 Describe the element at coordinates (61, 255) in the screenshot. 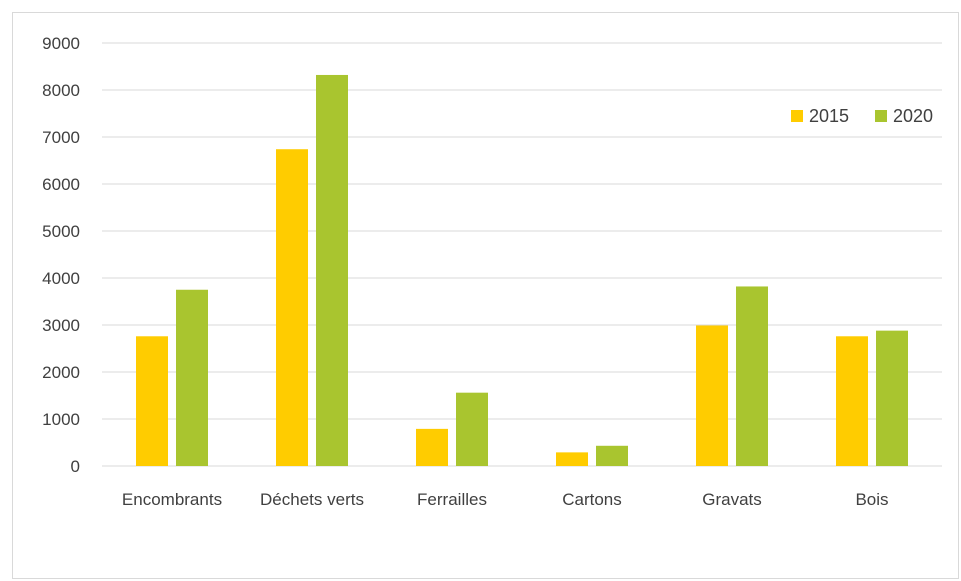

I see `y-axis-tick-labels: 0 1000 2000 3000 4000 5000 6000 7000 8000 9000` at that location.